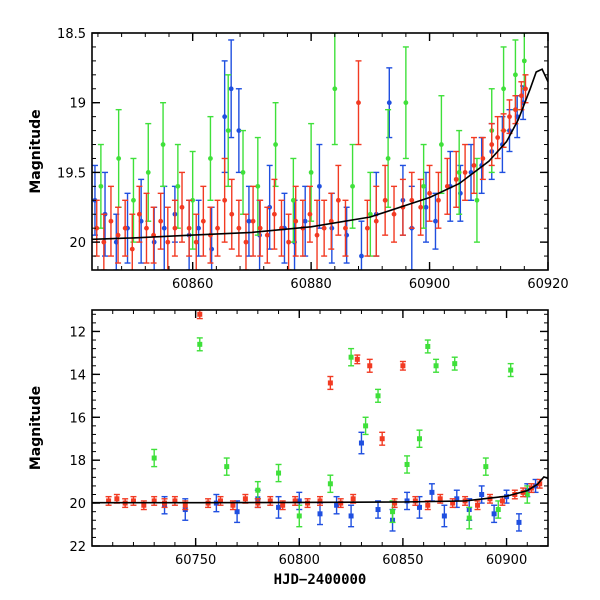 This screenshot has width=600, height=600. I want to click on x-tick-label: 60860, so click(192, 284).